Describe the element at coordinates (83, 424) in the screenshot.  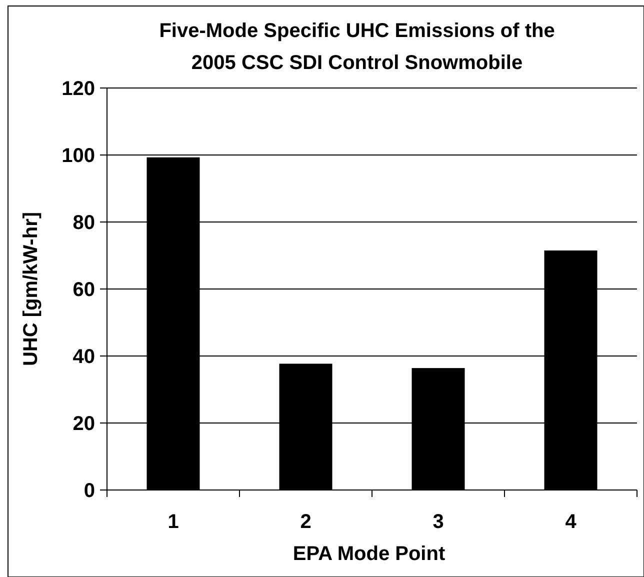
I see `y-tick-label: 20` at that location.